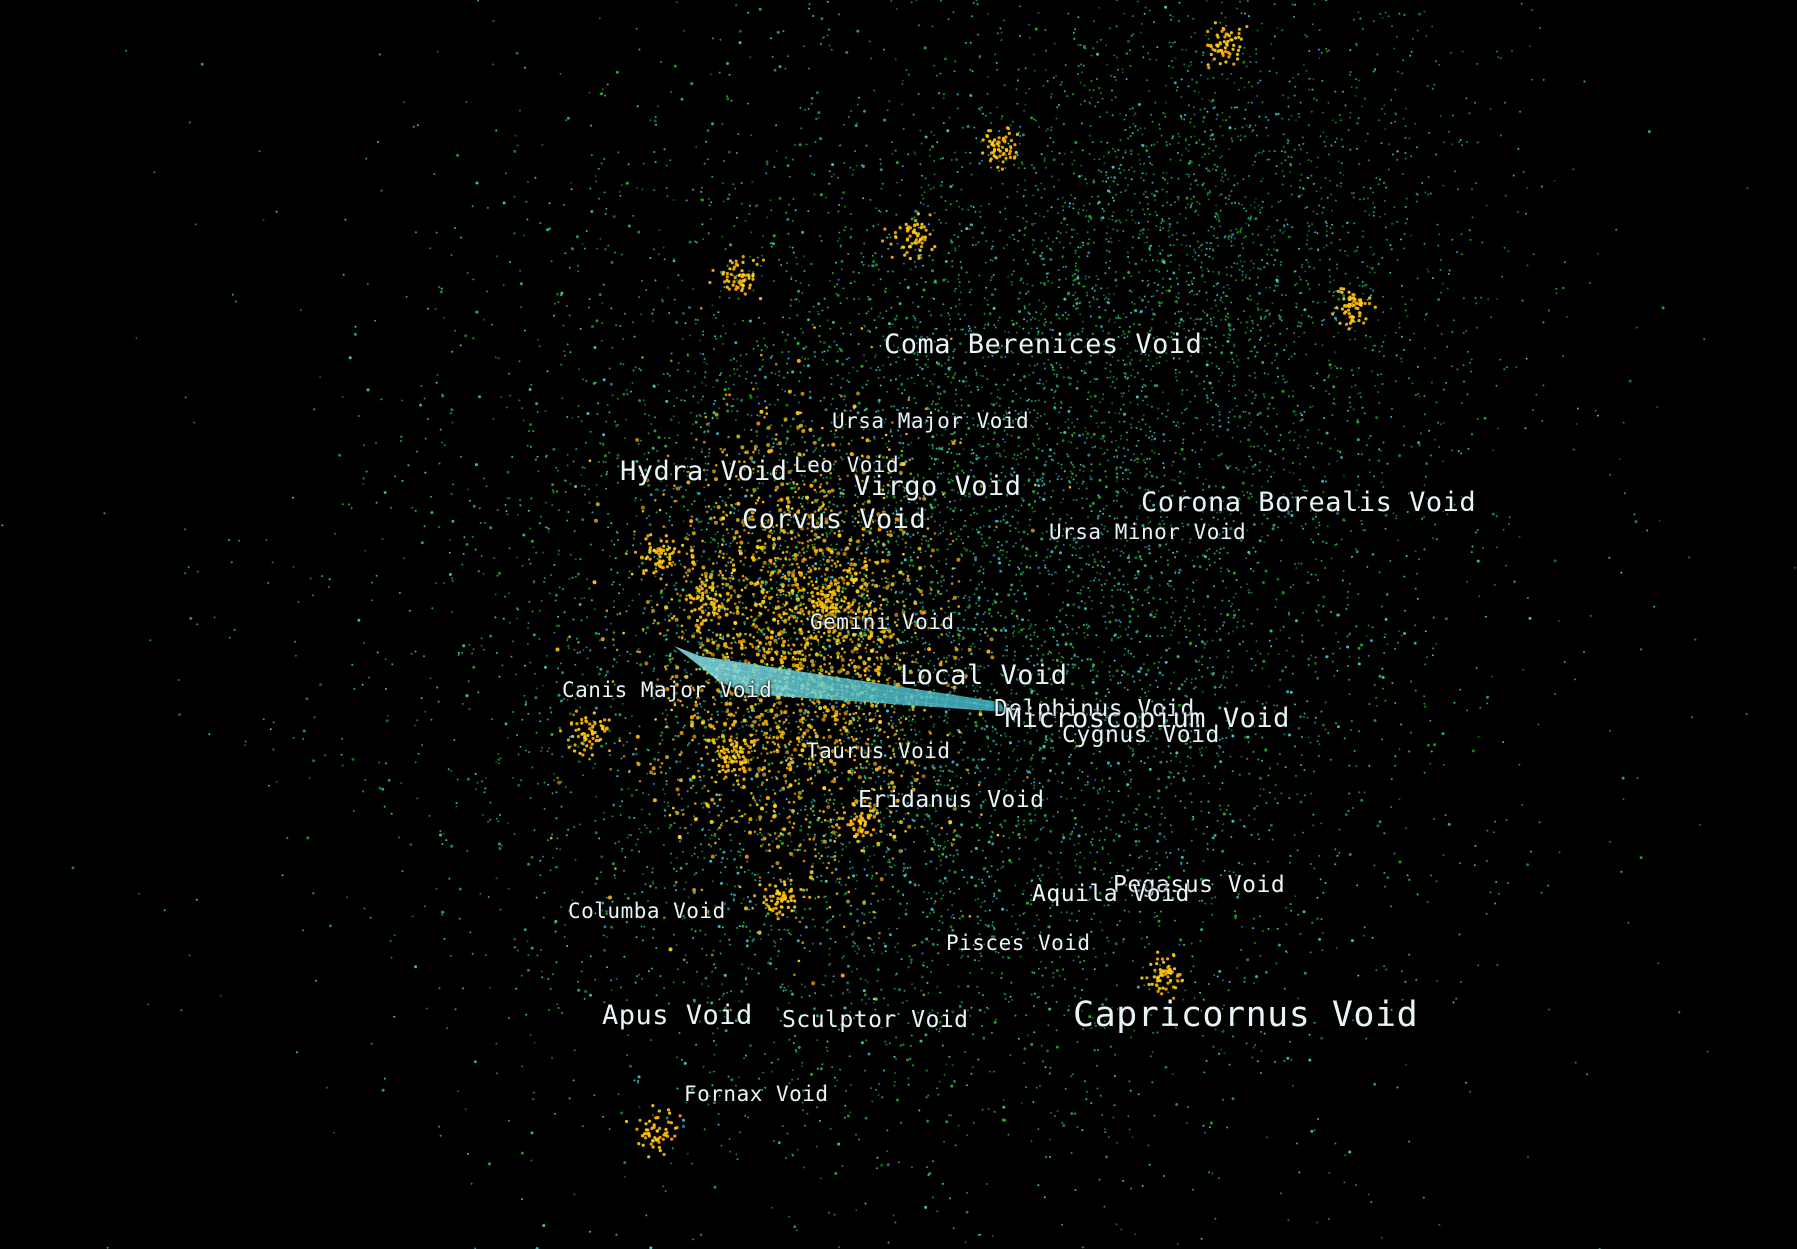  I want to click on void-label-local: Local Void, so click(984, 675).